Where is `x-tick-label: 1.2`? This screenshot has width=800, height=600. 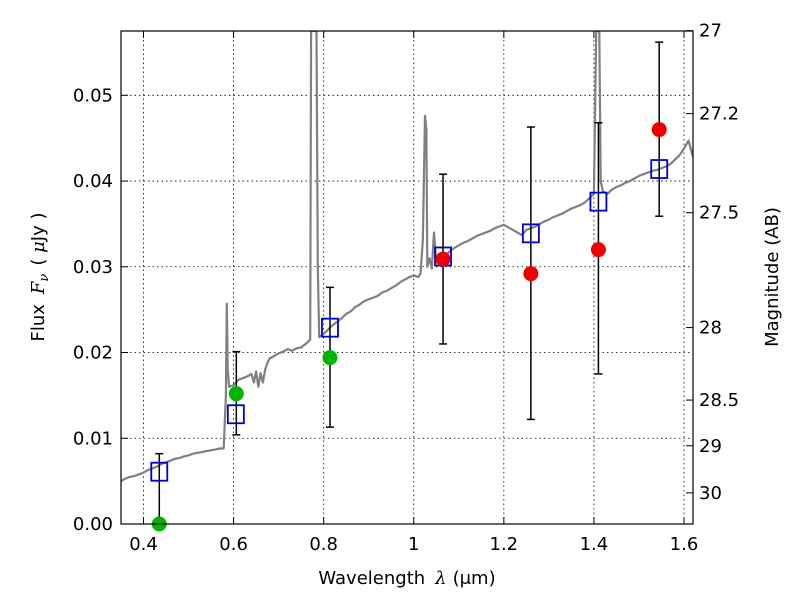 x-tick-label: 1.2 is located at coordinates (504, 544).